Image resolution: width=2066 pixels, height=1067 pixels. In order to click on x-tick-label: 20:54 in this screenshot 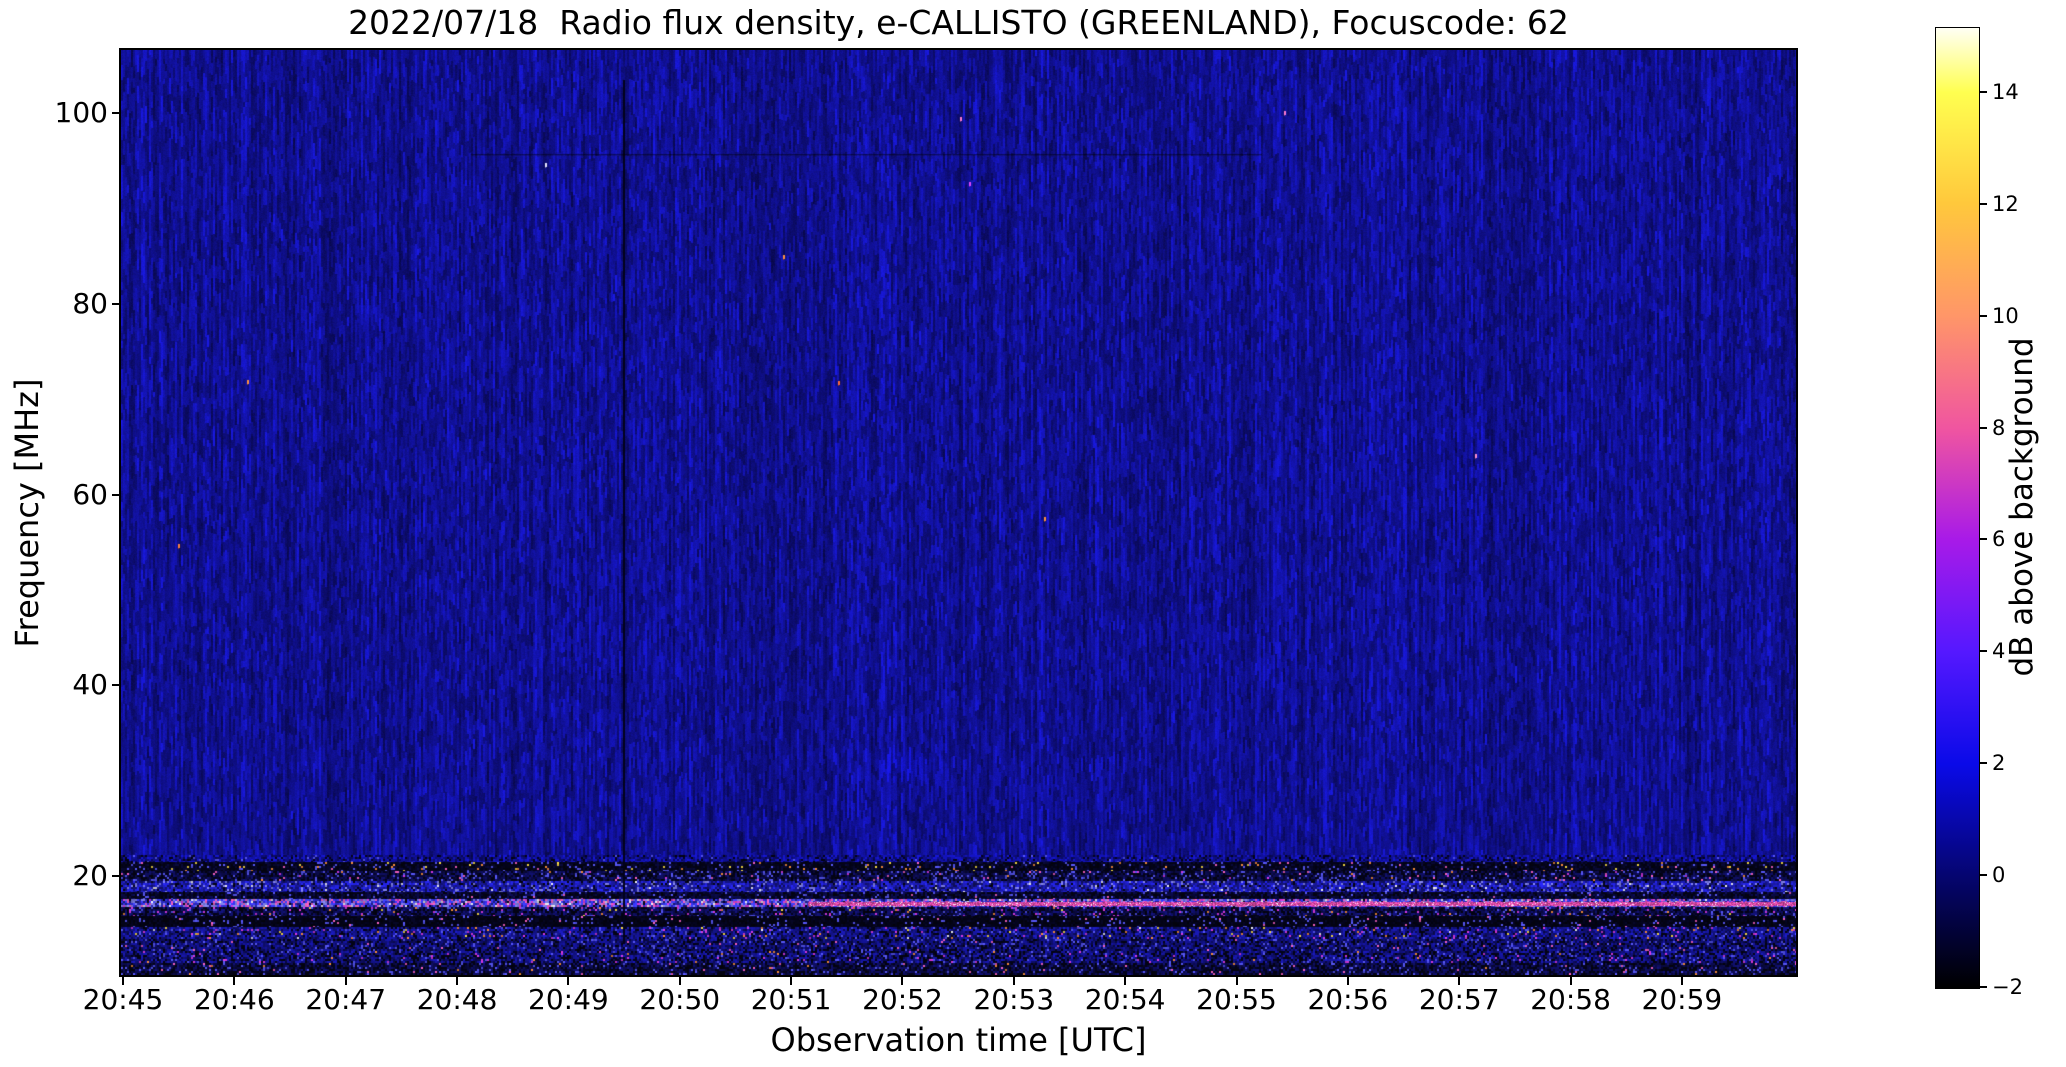, I will do `click(1125, 999)`.